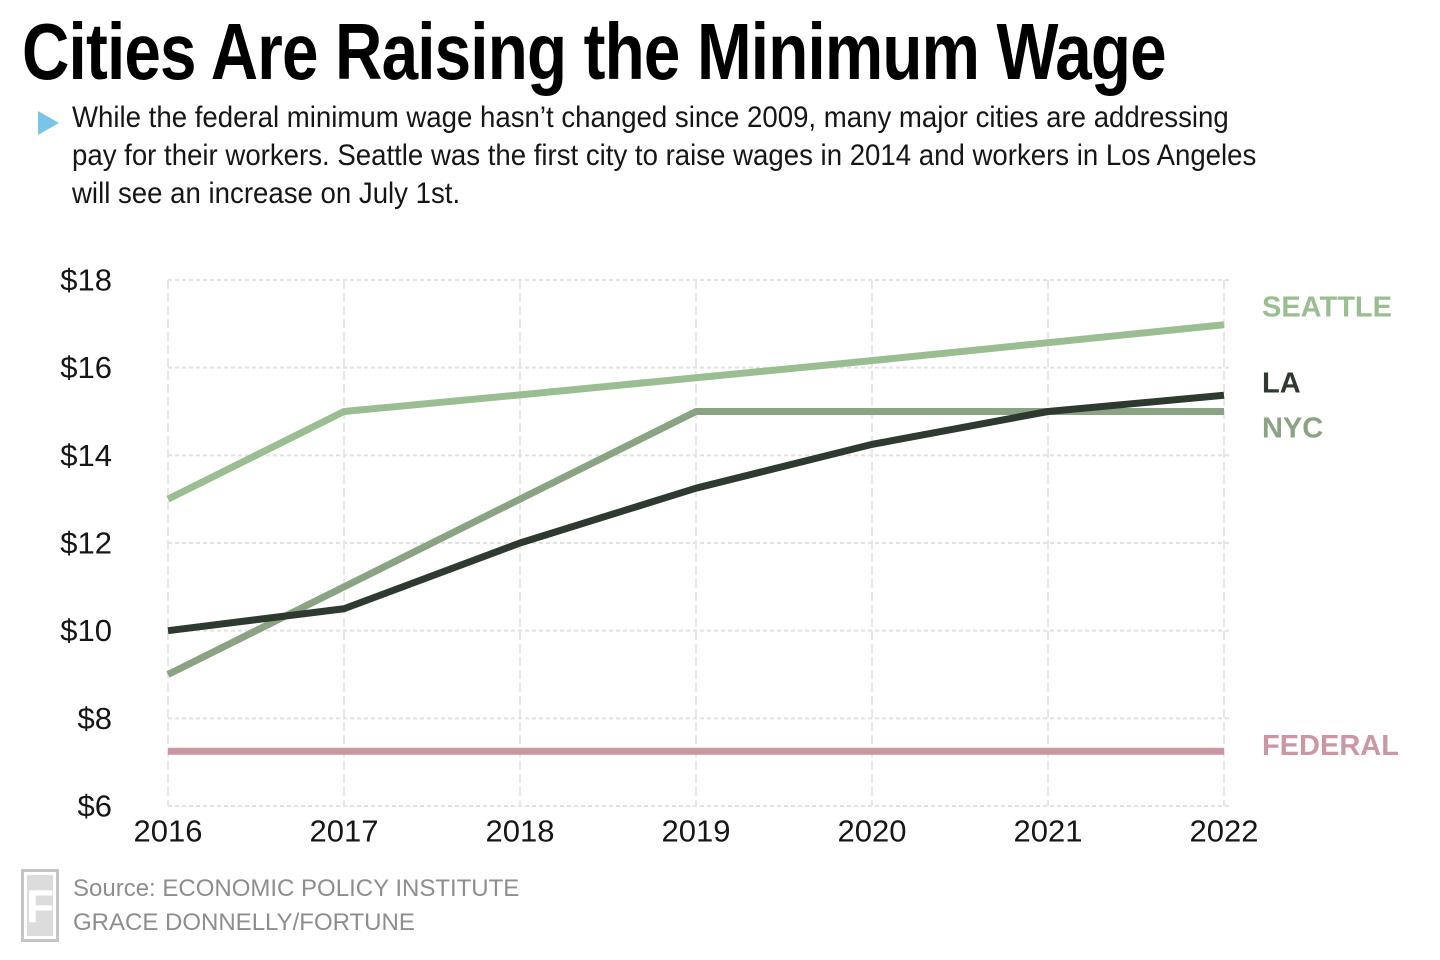  What do you see at coordinates (872, 831) in the screenshot?
I see `x-tick-label: 2020` at bounding box center [872, 831].